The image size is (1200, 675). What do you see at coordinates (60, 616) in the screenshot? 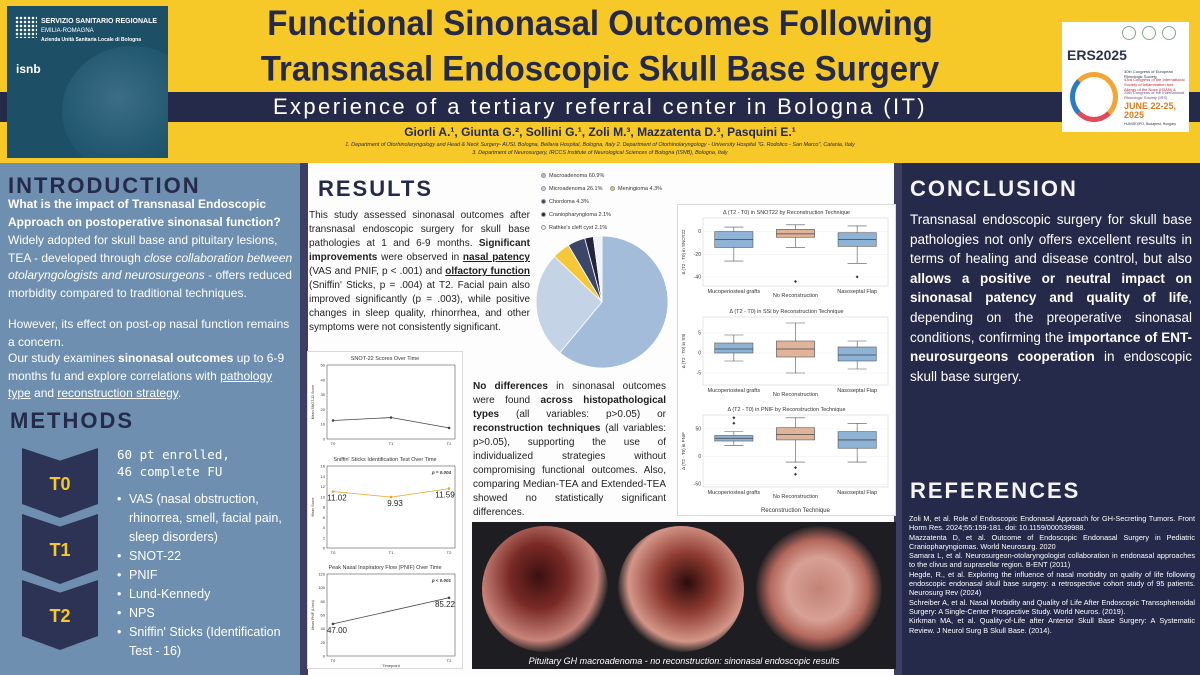
I see `timepoint-label: T2` at bounding box center [60, 616].